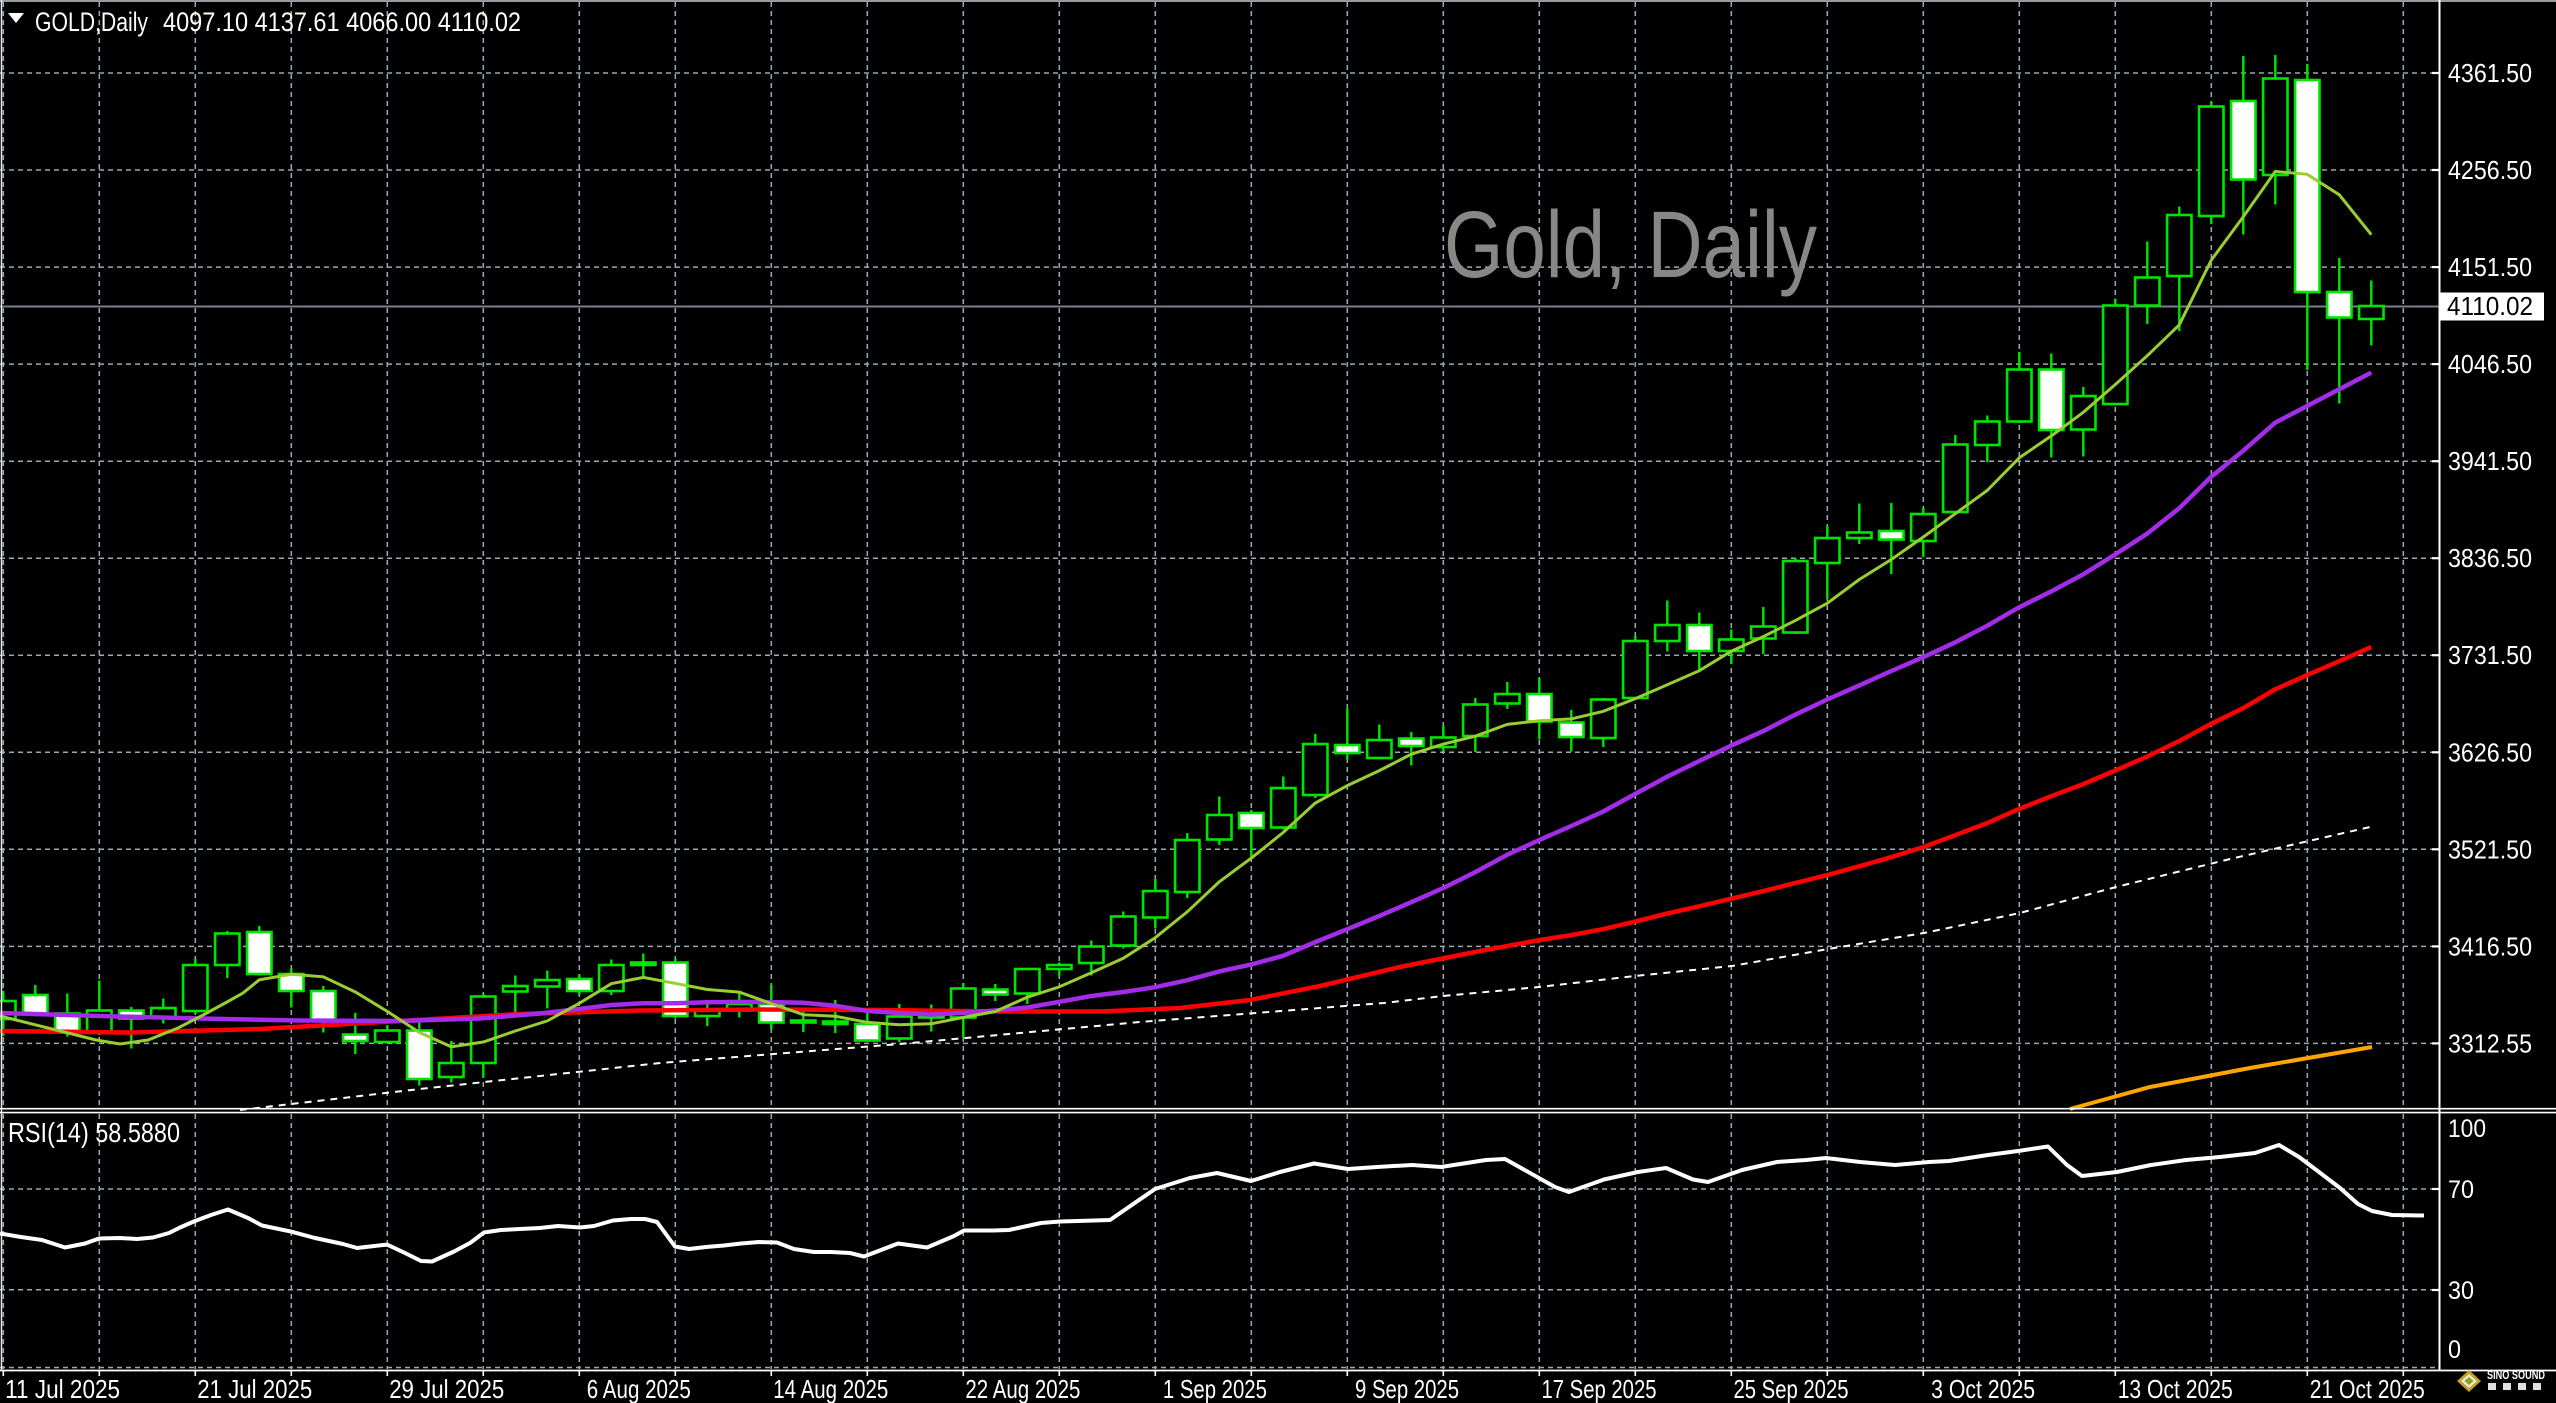  I want to click on svg-text: 3521.50, so click(2490, 849).